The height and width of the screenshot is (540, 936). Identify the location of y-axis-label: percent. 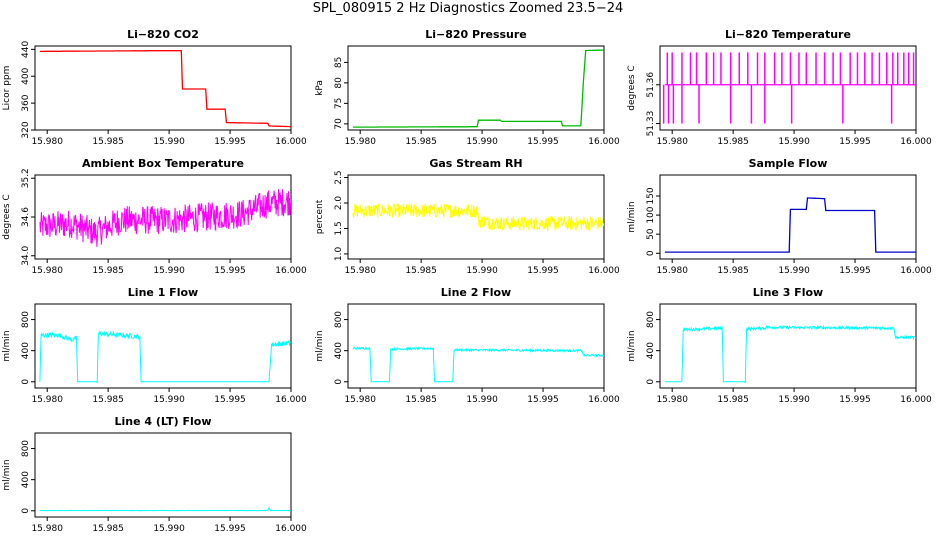
(320, 216).